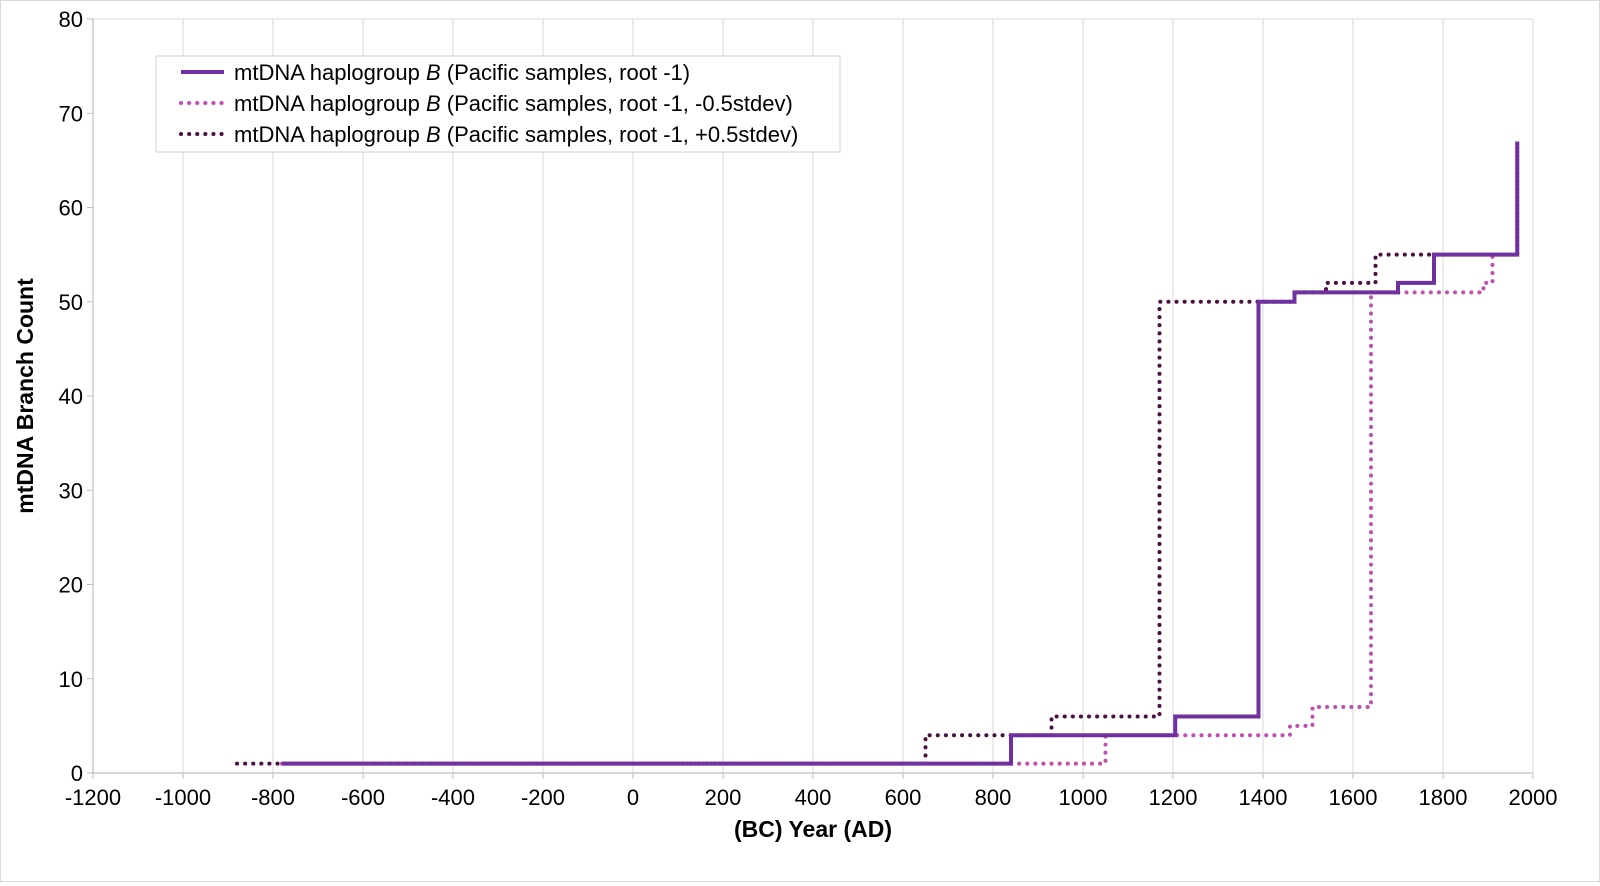  Describe the element at coordinates (1353, 797) in the screenshot. I see `x-tick-label: 1600` at that location.